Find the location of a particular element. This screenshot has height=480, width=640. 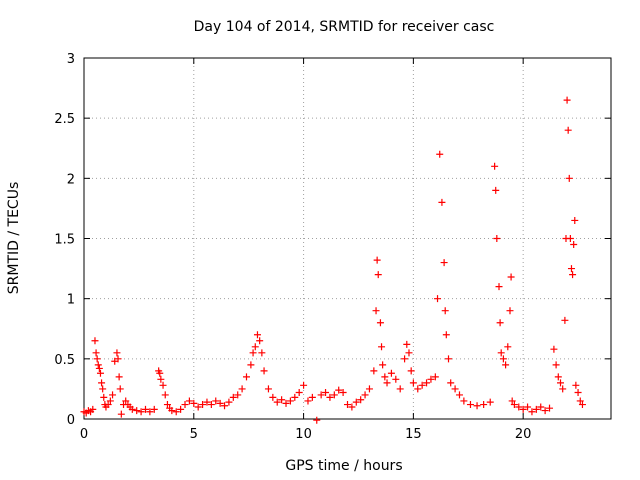

x-tick-label: 15 is located at coordinates (413, 434).